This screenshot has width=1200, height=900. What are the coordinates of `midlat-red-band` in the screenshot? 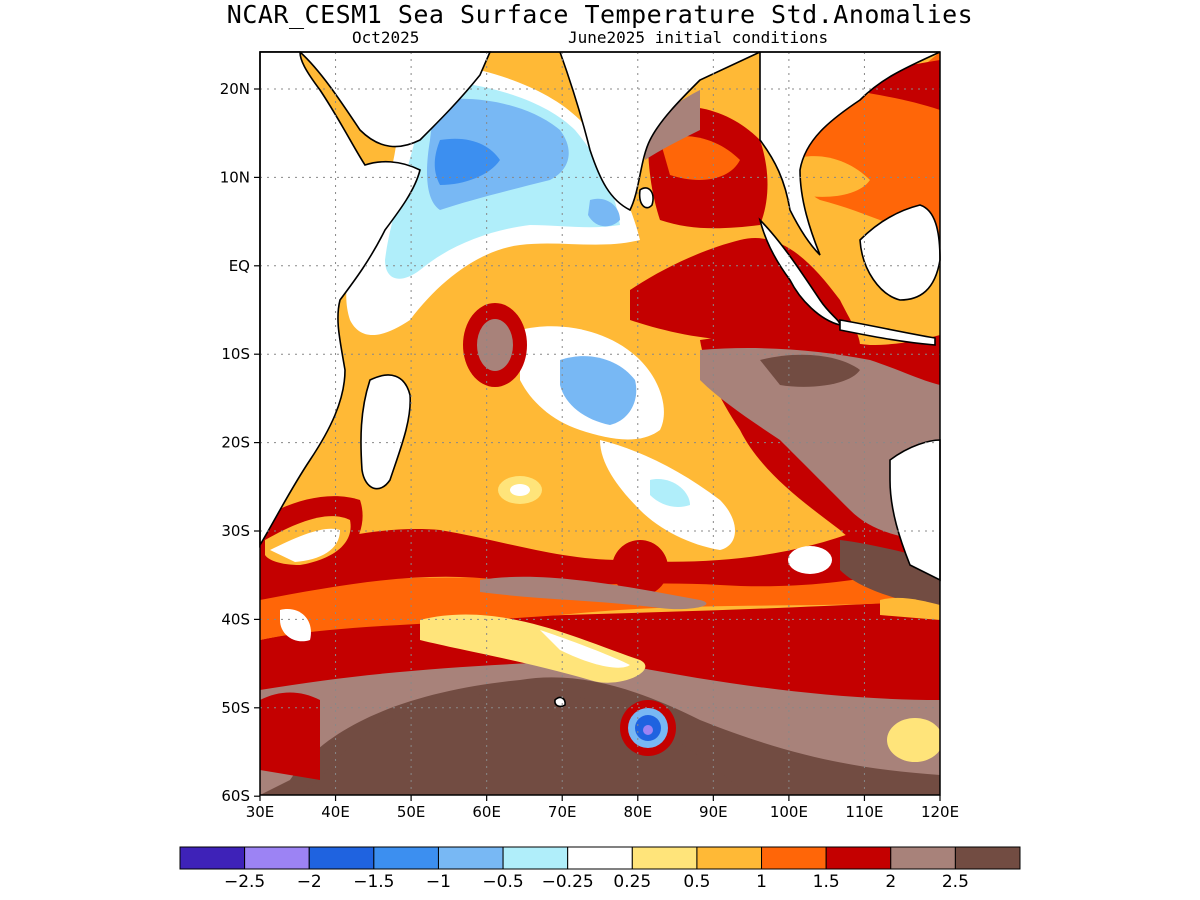 It's located at (600, 550).